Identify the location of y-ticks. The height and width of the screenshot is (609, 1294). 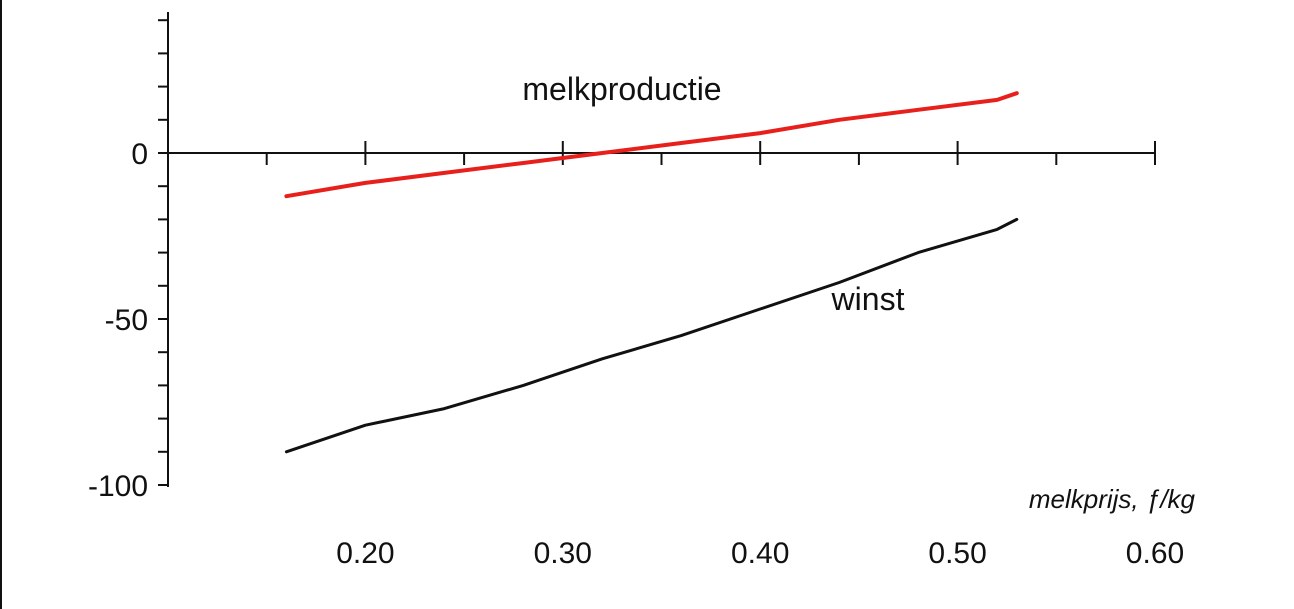
(163, 252).